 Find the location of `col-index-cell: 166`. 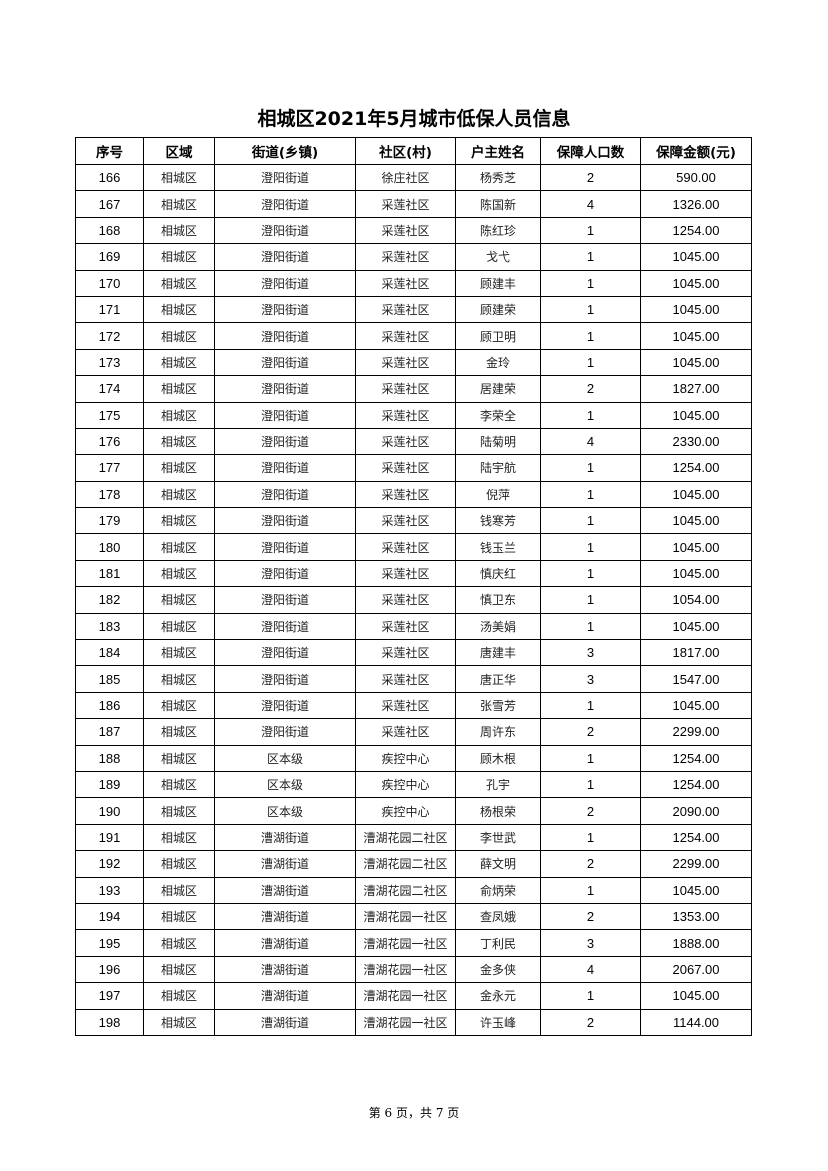

col-index-cell: 166 is located at coordinates (109, 177).